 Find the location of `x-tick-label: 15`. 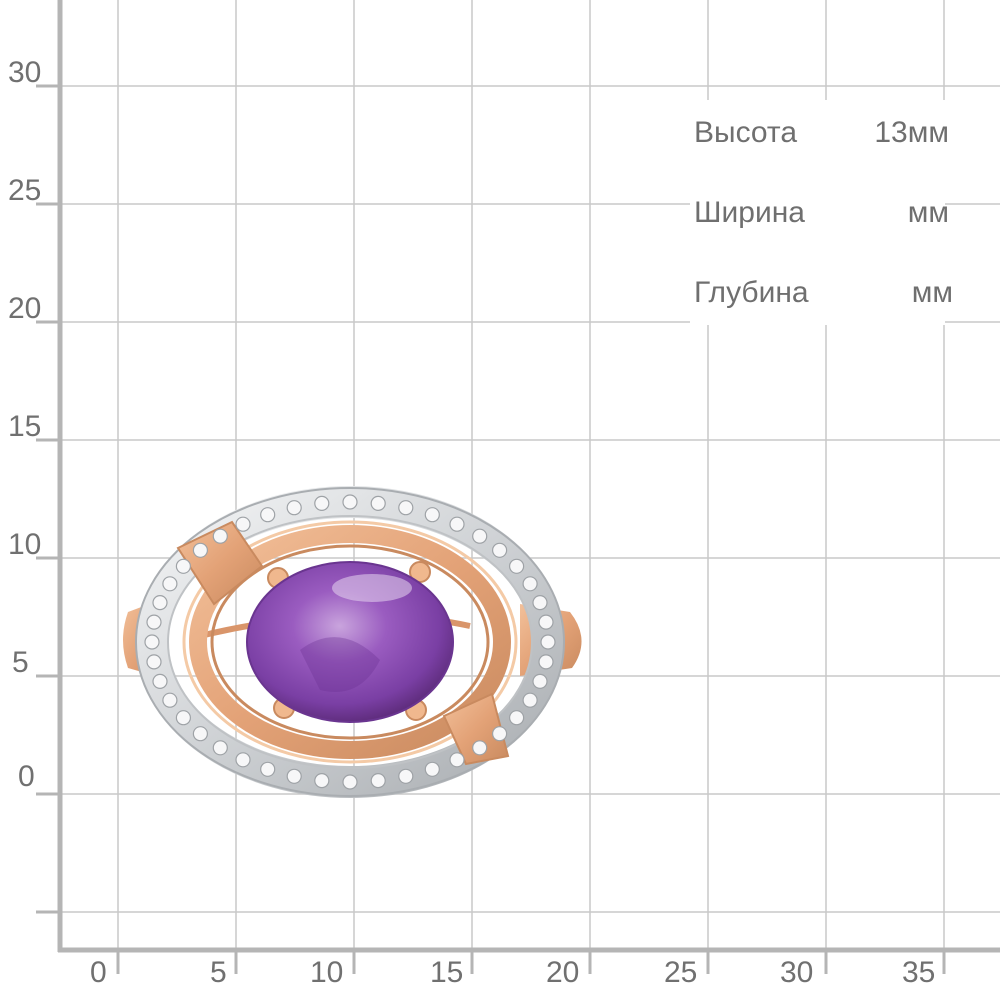

x-tick-label: 15 is located at coordinates (447, 972).